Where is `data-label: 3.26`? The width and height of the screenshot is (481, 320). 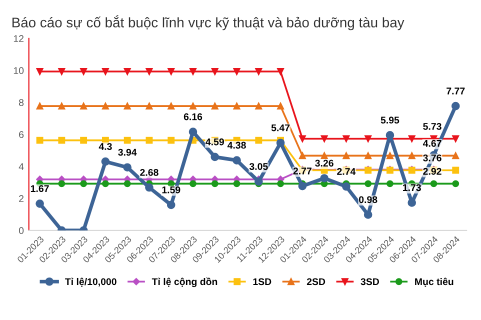
data-label: 3.26 is located at coordinates (324, 163).